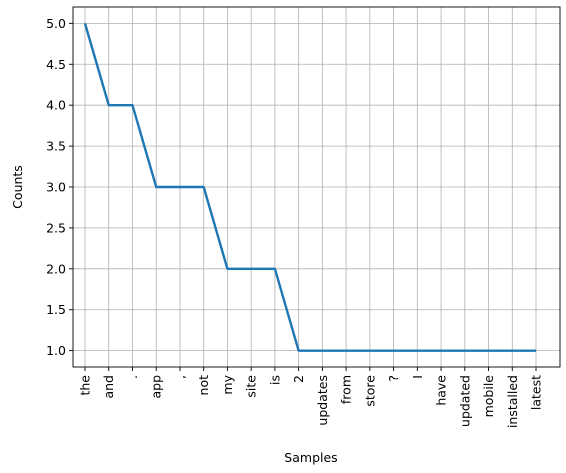 The image size is (566, 473). Describe the element at coordinates (441, 390) in the screenshot. I see `x-tick-label: have` at that location.